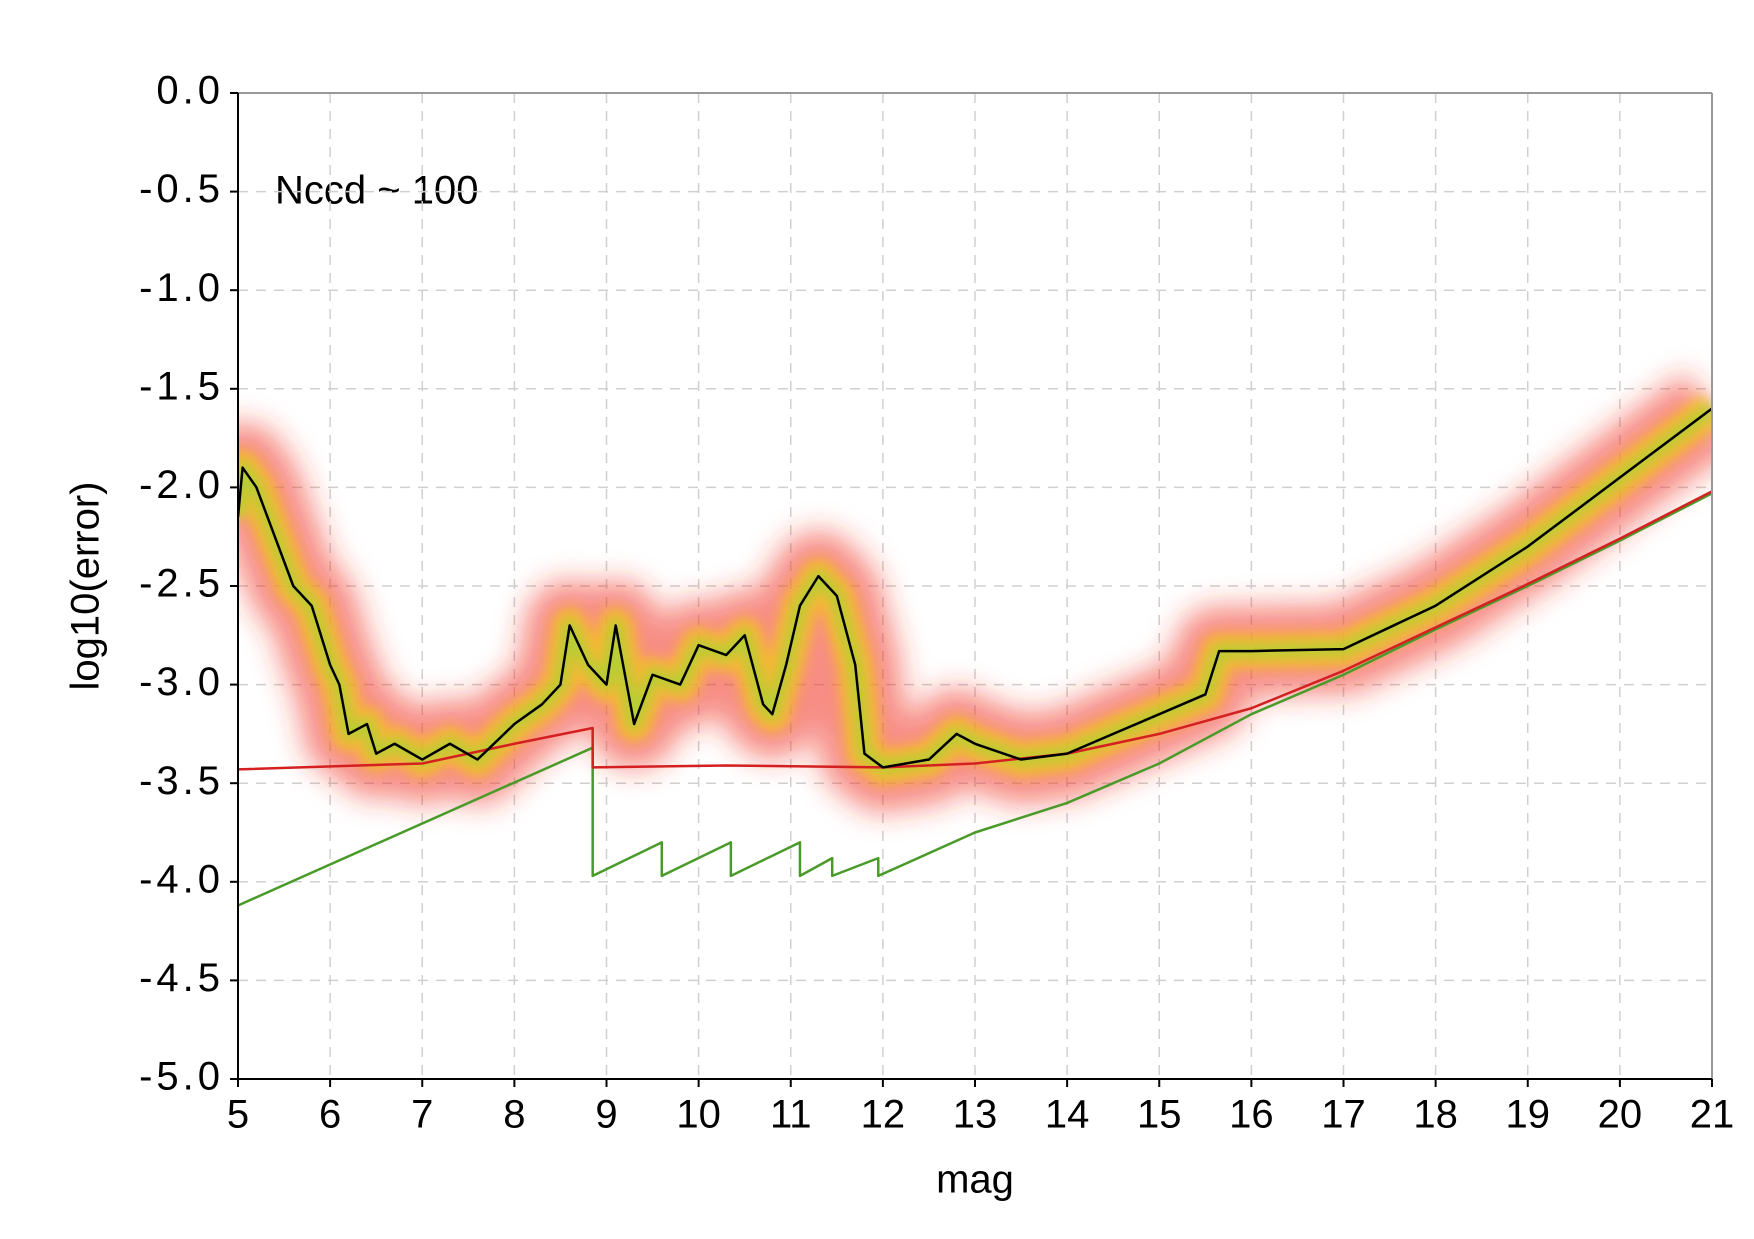 The image size is (1754, 1239). I want to click on y-tick-label: -5.0, so click(181, 1077).